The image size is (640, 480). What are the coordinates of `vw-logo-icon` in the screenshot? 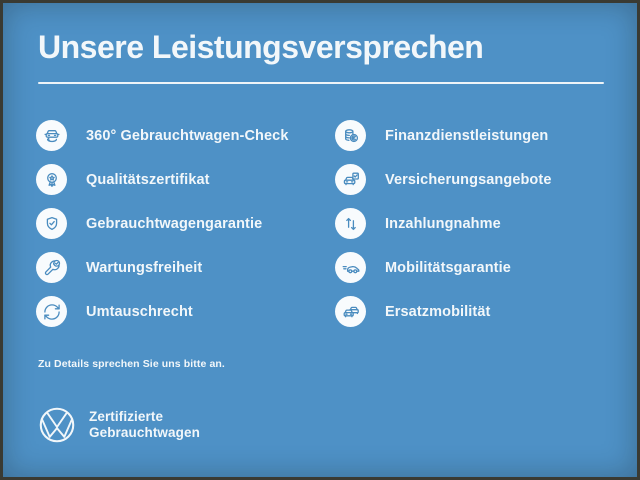 It's located at (57, 425).